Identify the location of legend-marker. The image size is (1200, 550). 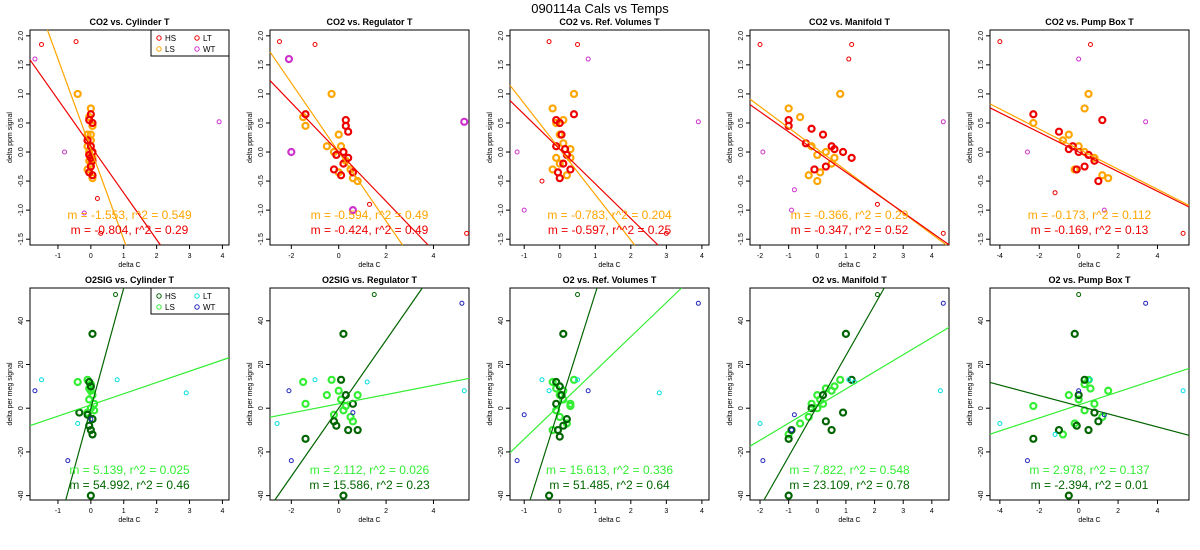
(197, 49).